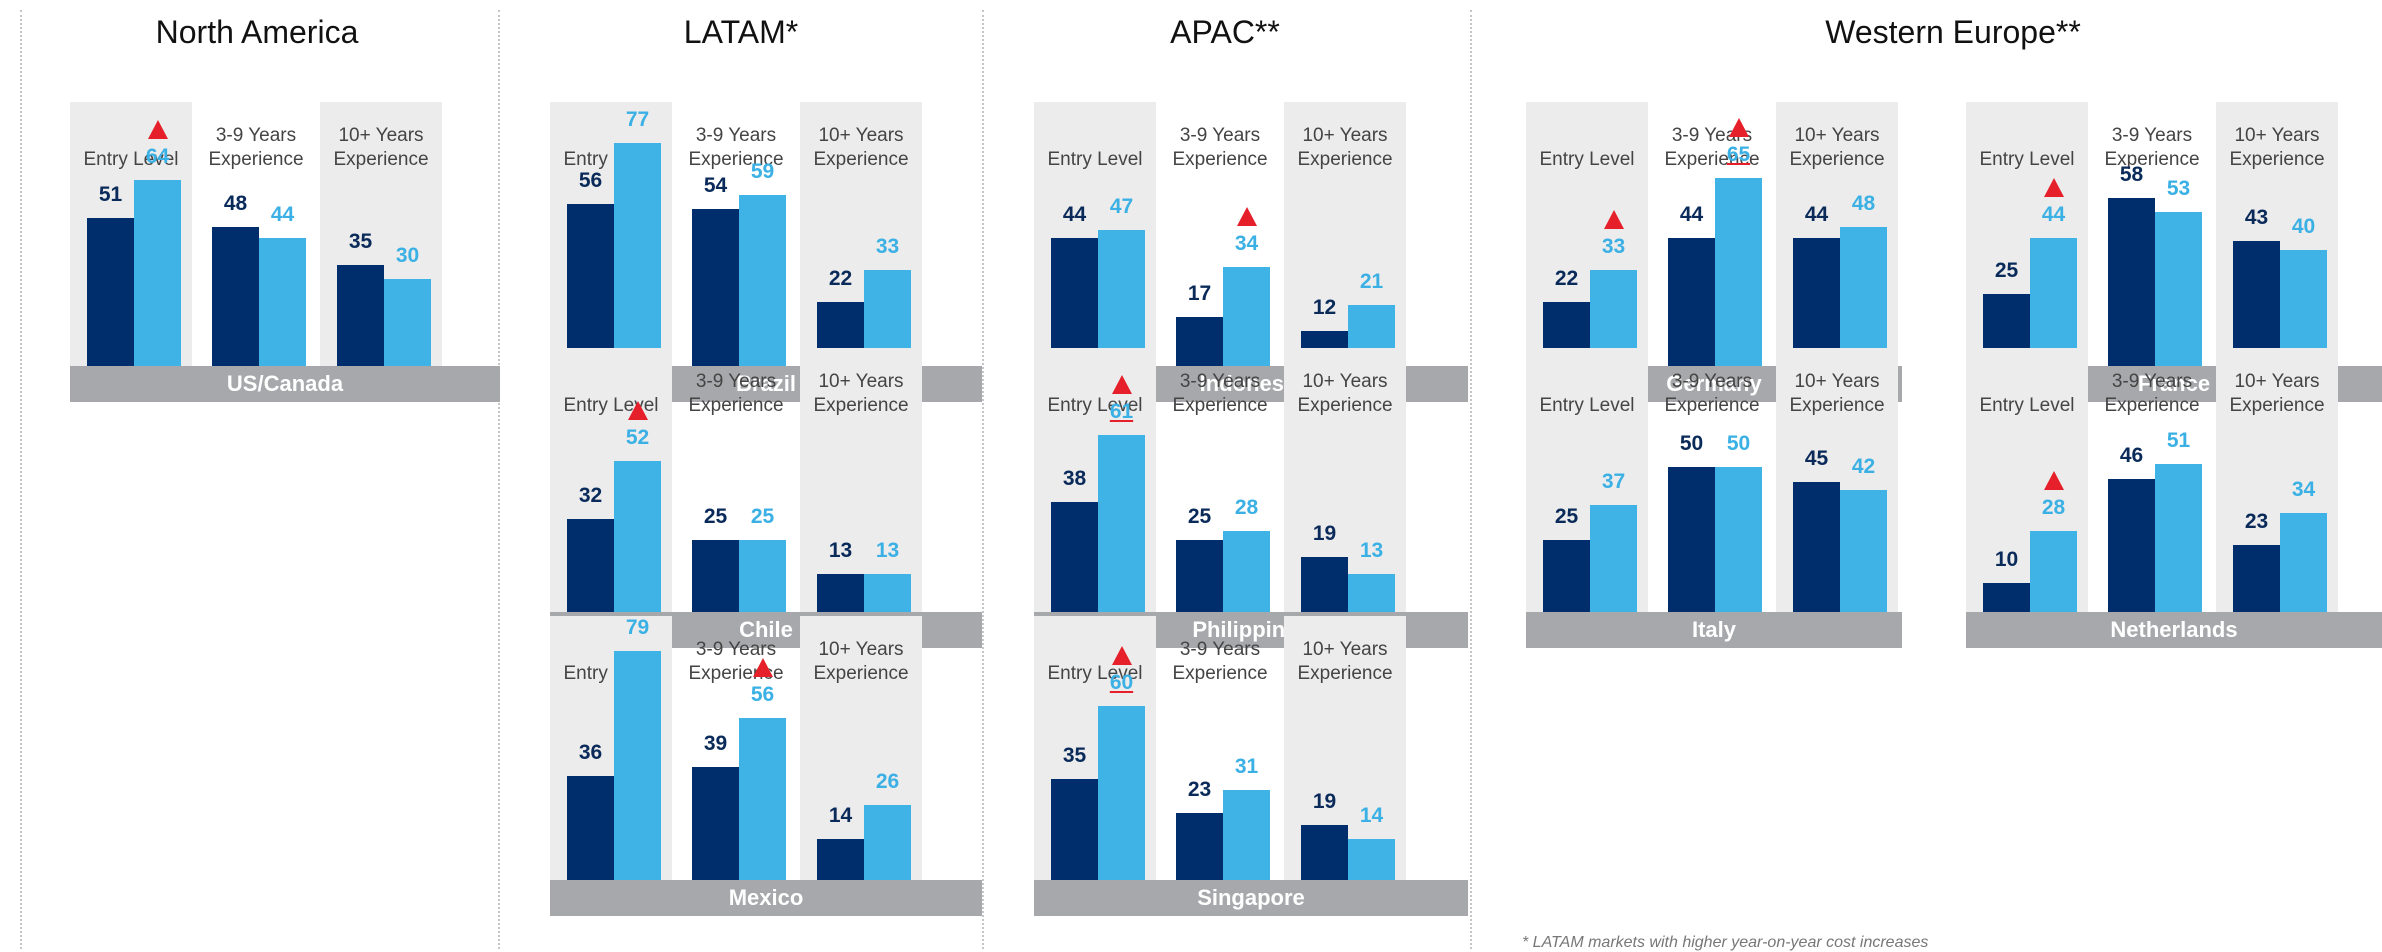 The height and width of the screenshot is (952, 2382). I want to click on data-label-previous: 38, so click(1074, 478).